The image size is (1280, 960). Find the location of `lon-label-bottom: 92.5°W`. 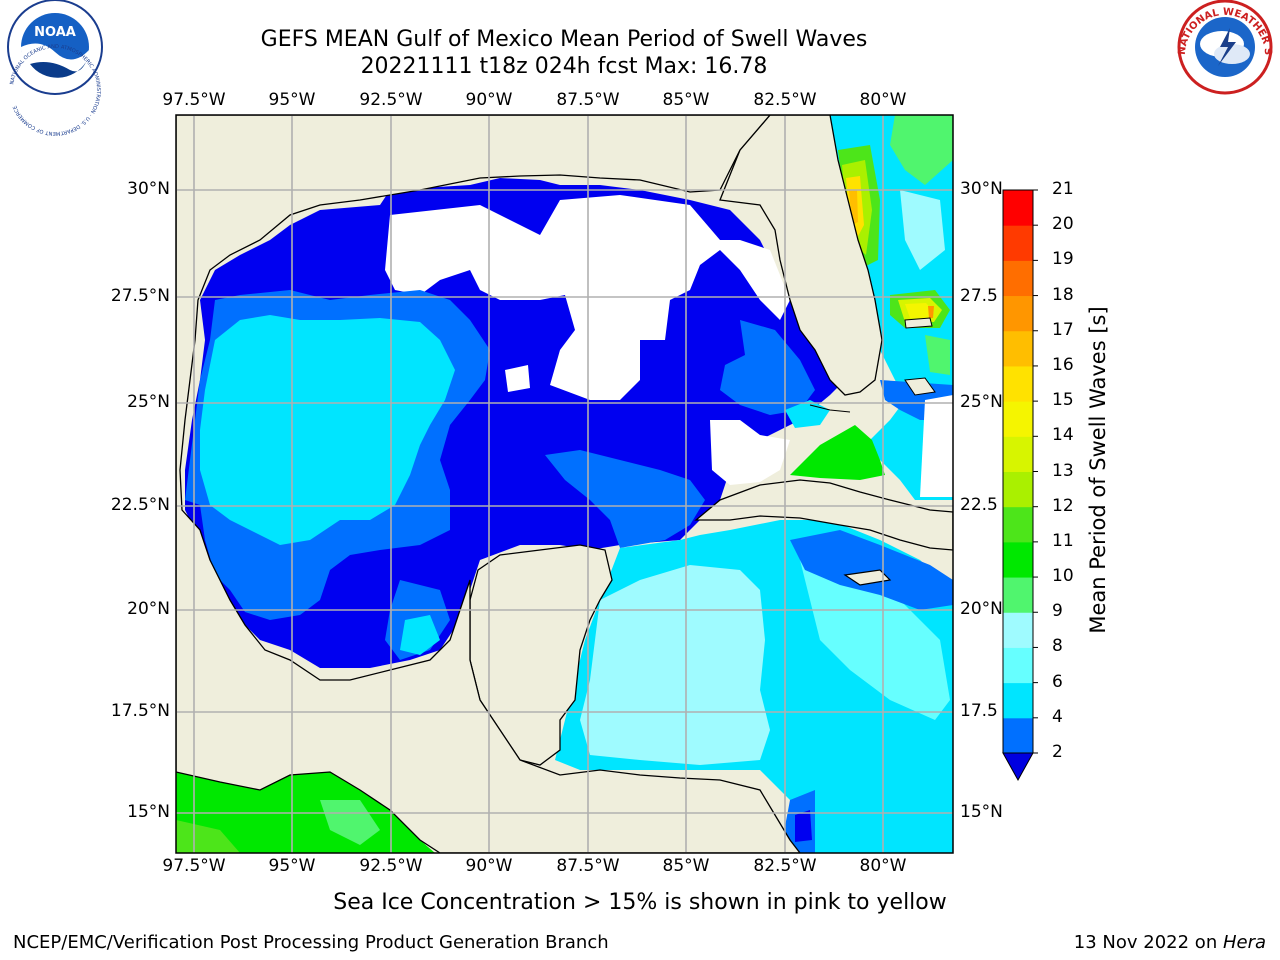

lon-label-bottom: 92.5°W is located at coordinates (391, 866).